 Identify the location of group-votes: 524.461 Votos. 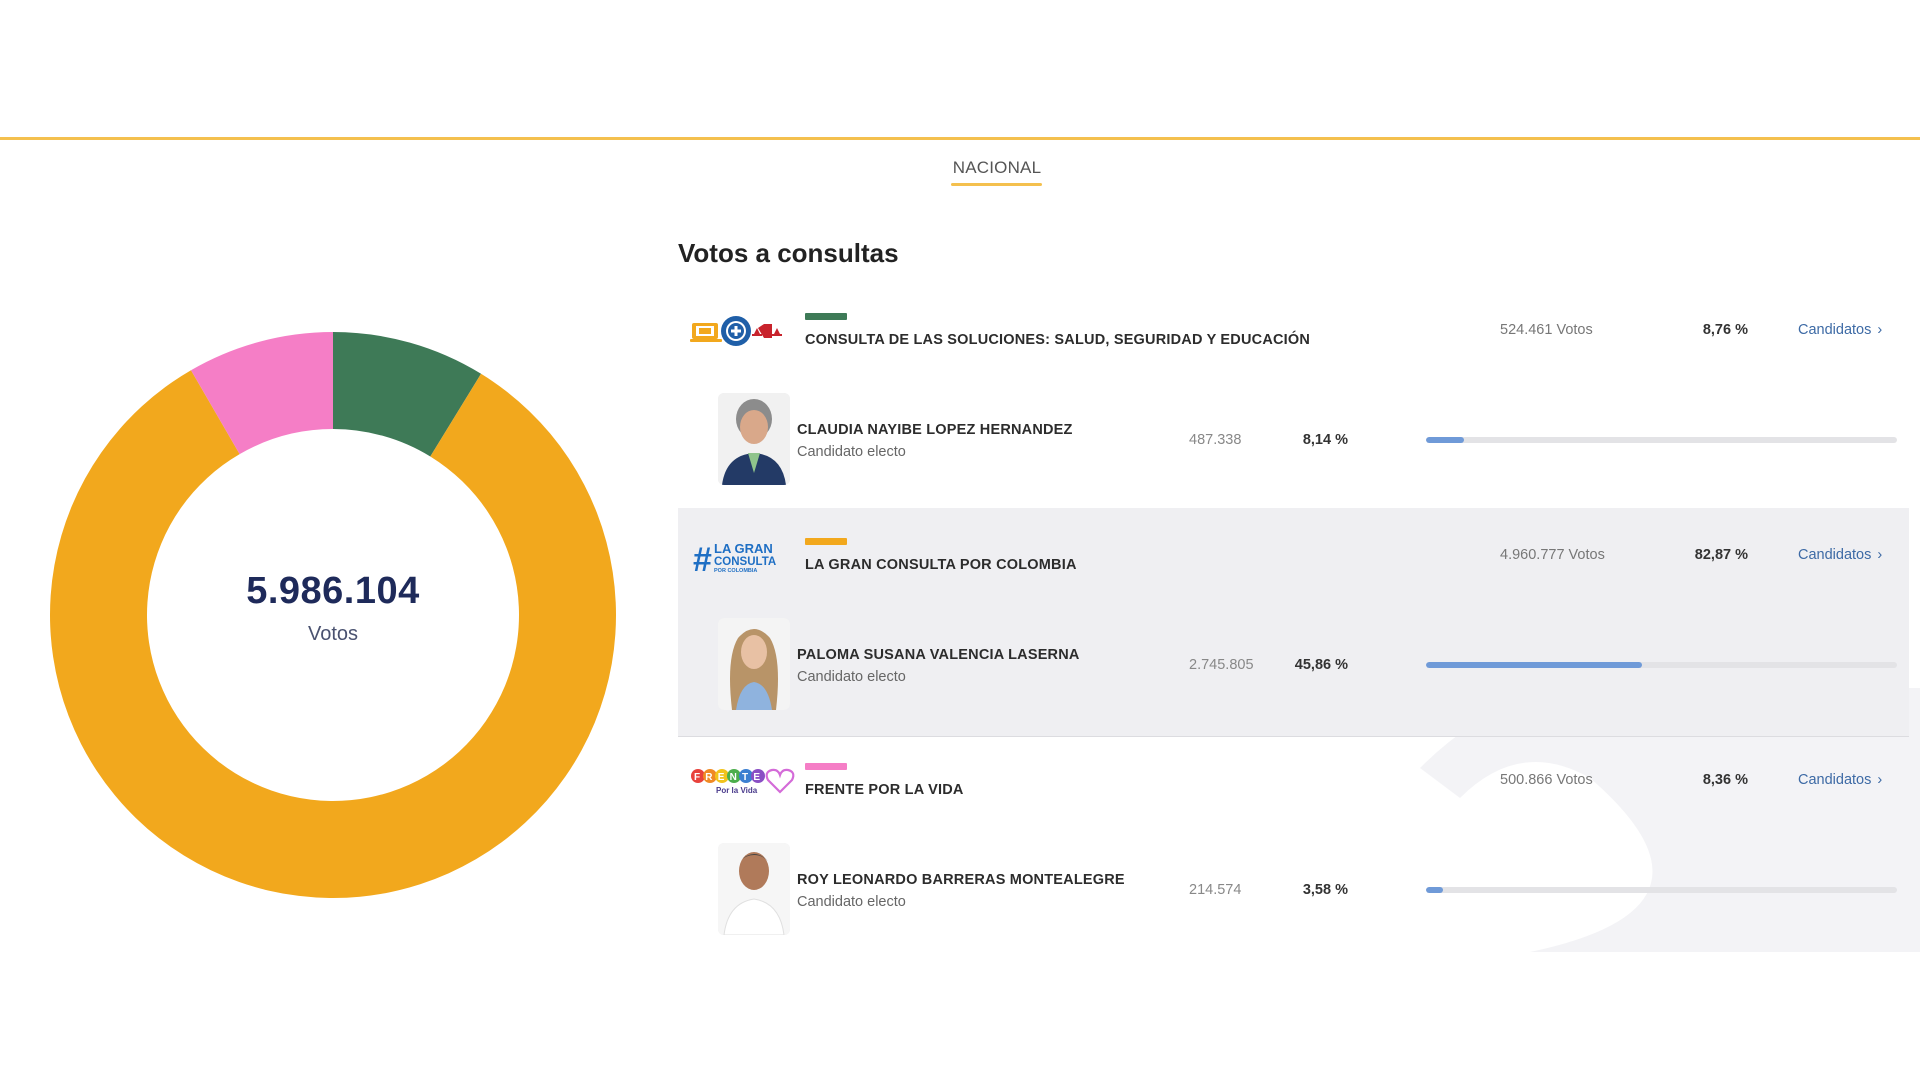
(1546, 330).